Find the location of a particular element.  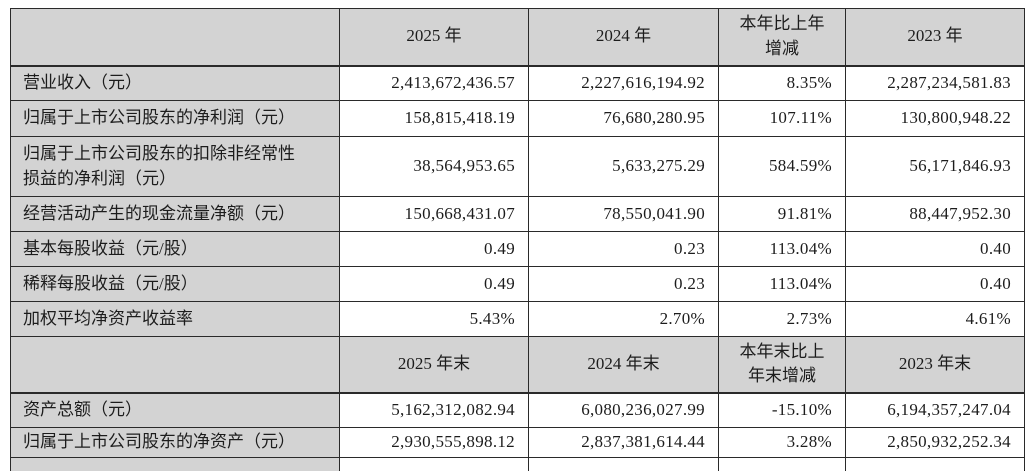

value-2024: 76,680,280.95 is located at coordinates (623, 118).